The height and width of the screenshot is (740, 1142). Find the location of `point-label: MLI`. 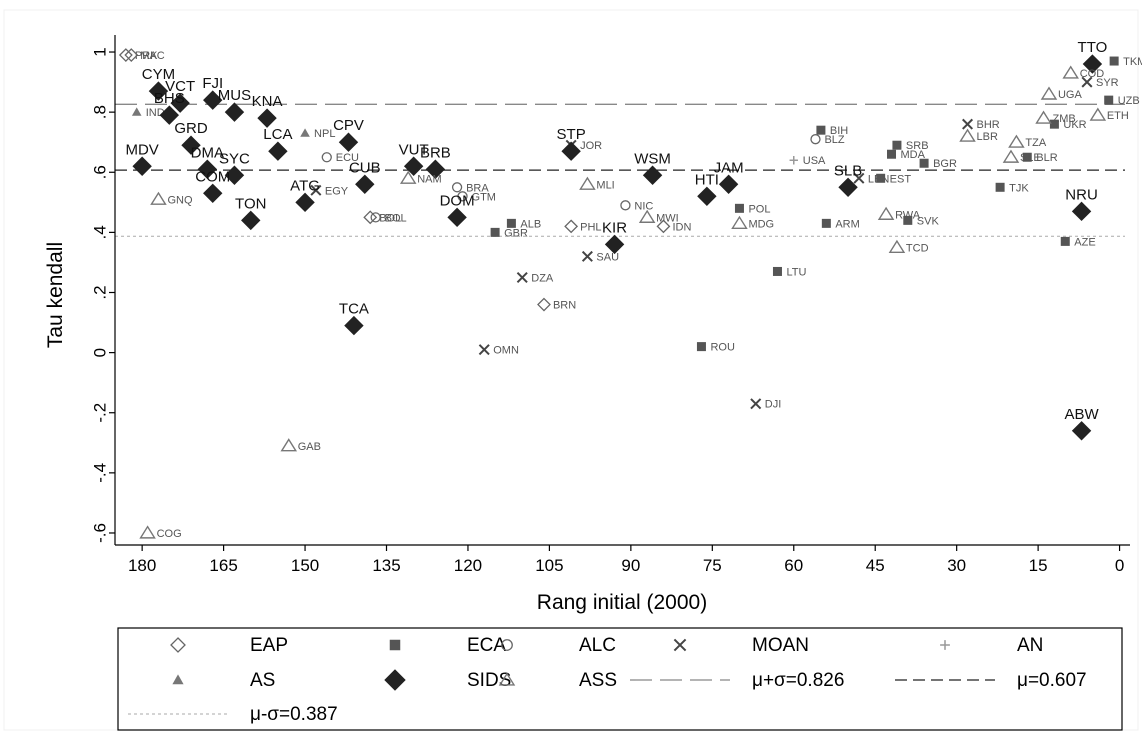

point-label: MLI is located at coordinates (605, 185).